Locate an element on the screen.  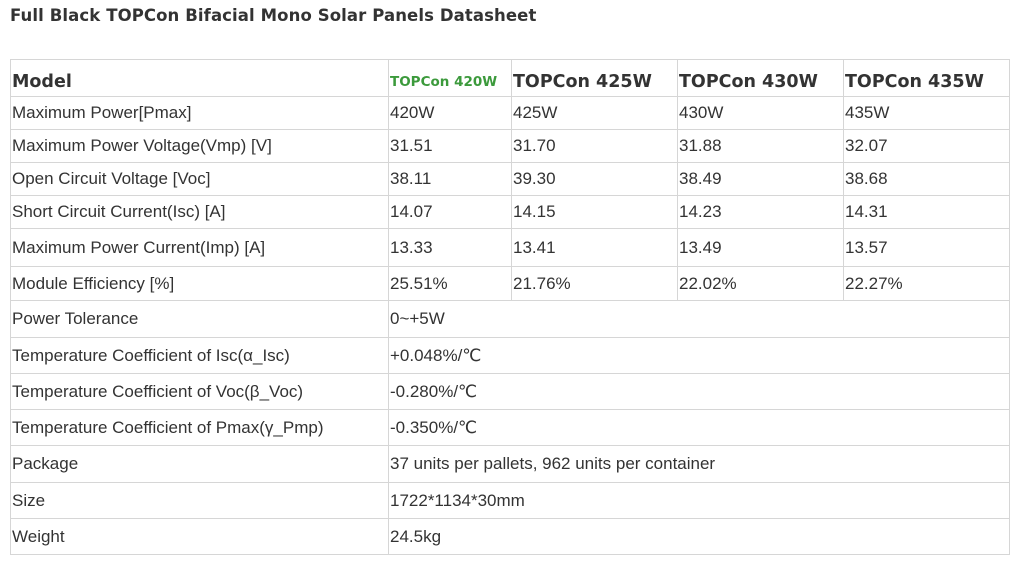
table-cell: -0.350%/℃ is located at coordinates (699, 427).